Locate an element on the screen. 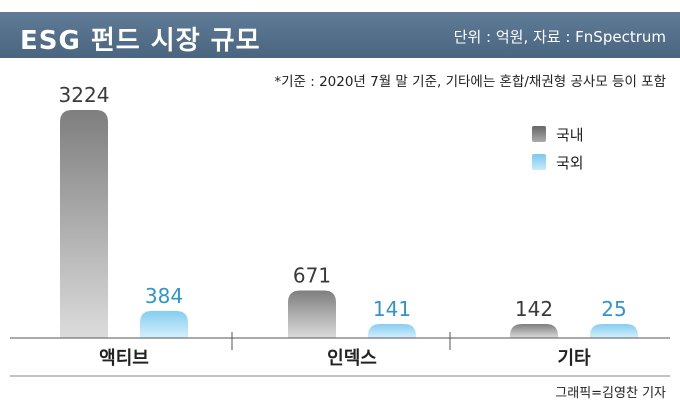  category-label-2: 기타 is located at coordinates (574, 358).